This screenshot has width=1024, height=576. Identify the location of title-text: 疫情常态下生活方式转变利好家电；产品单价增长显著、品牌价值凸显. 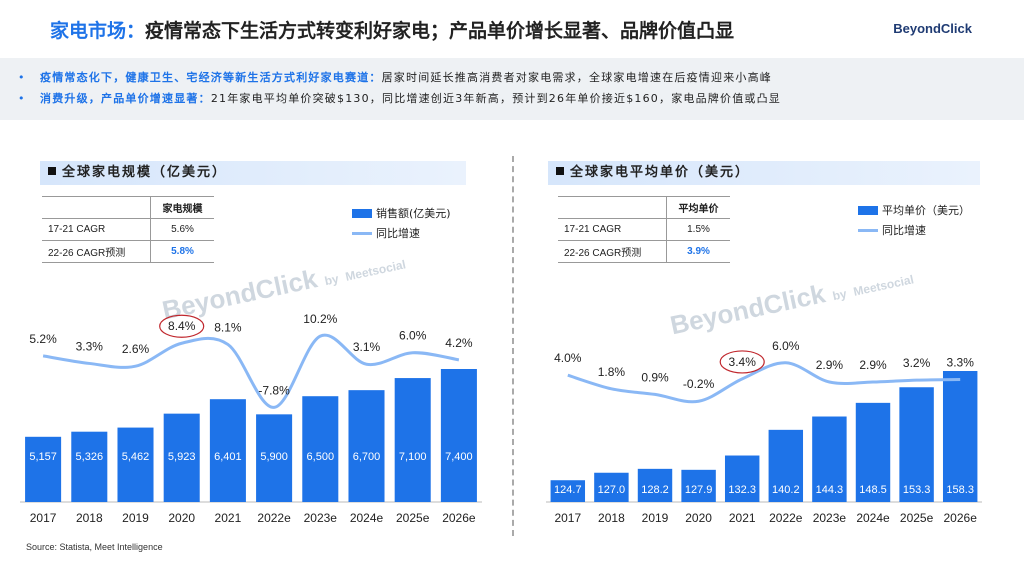
(440, 31).